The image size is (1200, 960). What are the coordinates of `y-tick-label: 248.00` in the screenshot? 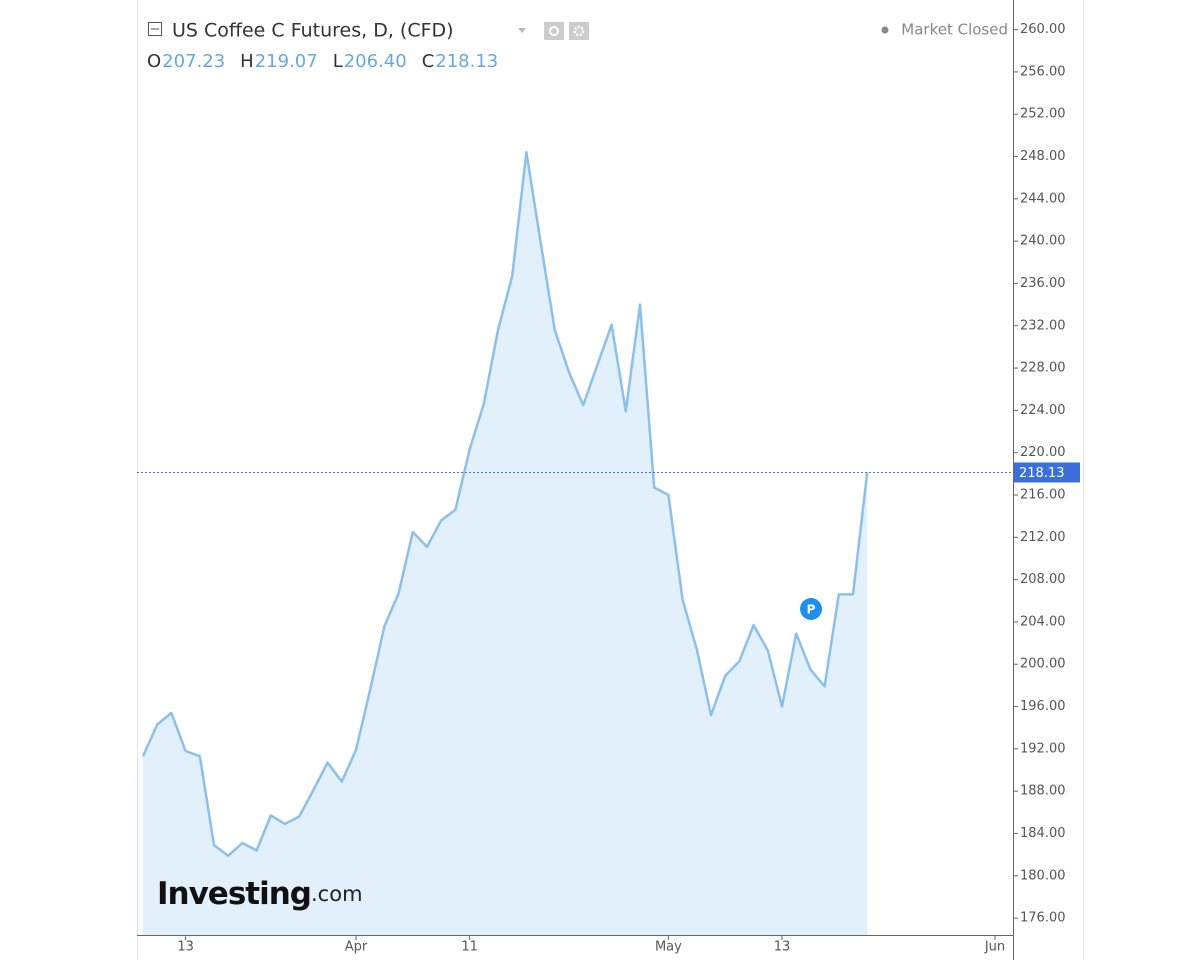 It's located at (1043, 156).